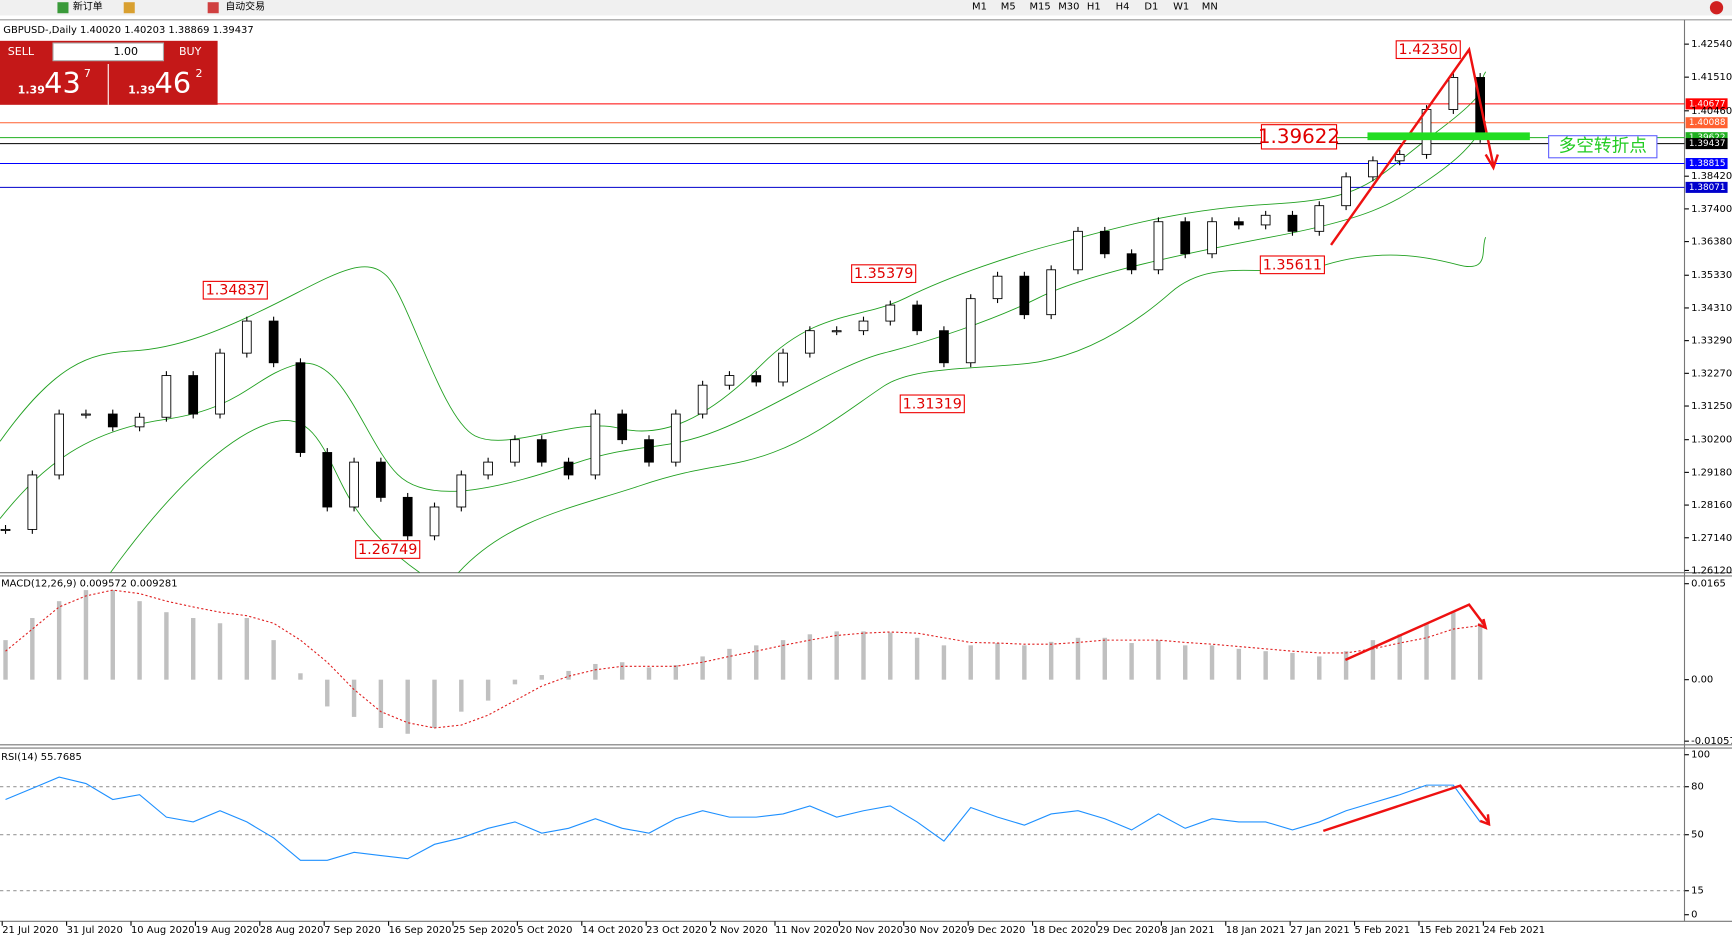 This screenshot has height=939, width=1732. I want to click on y-tick-label: 1.33290, so click(1711, 341).